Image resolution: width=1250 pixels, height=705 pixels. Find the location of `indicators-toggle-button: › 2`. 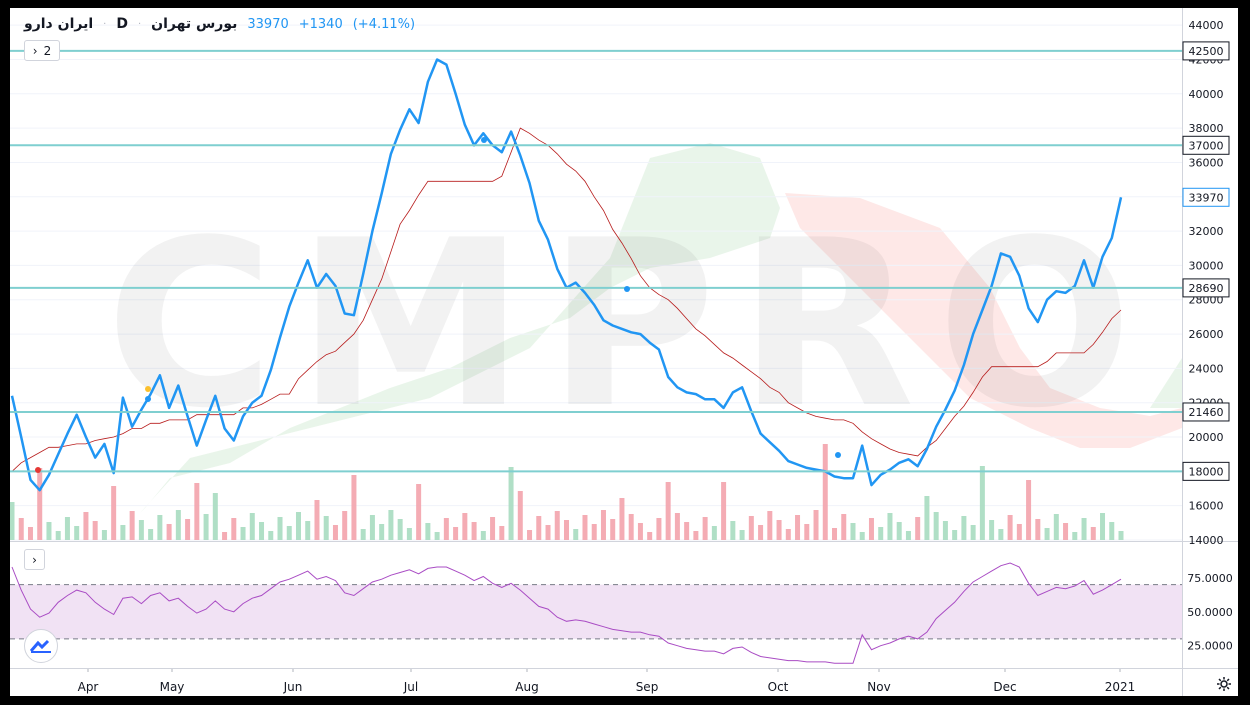

indicators-toggle-button: › 2 is located at coordinates (42, 50).